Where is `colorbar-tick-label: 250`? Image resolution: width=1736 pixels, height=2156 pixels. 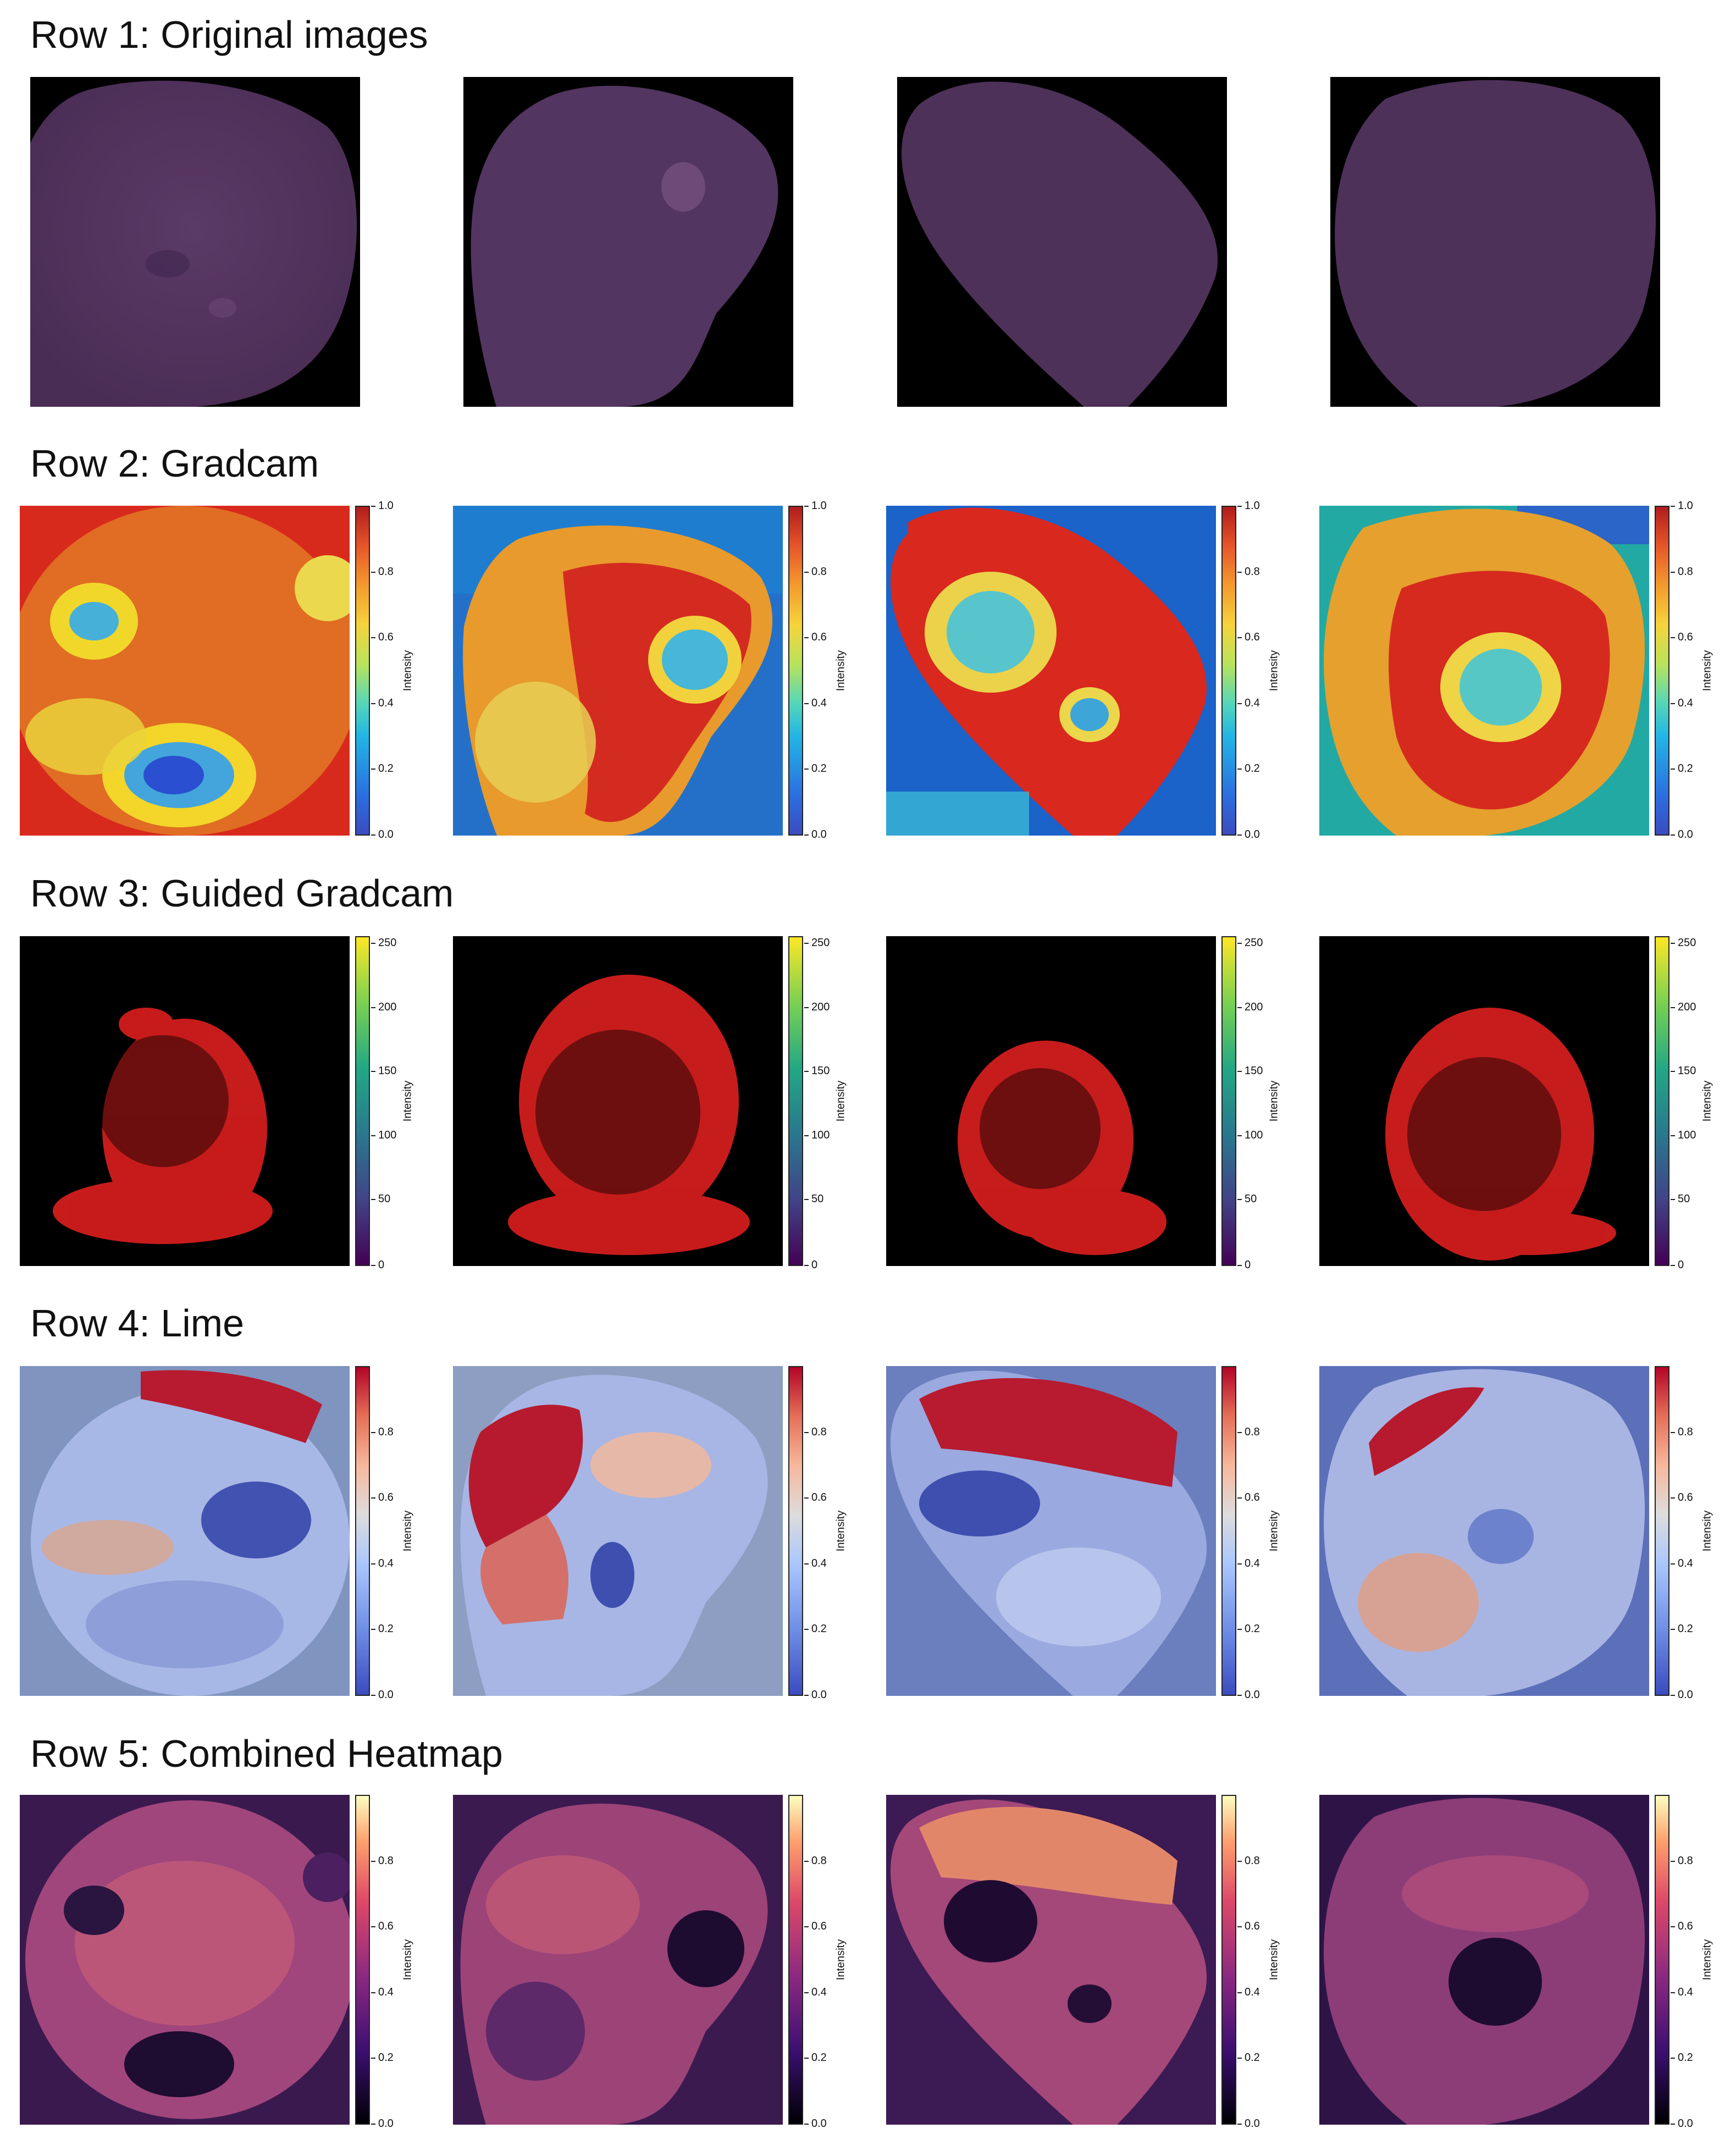 colorbar-tick-label: 250 is located at coordinates (1687, 943).